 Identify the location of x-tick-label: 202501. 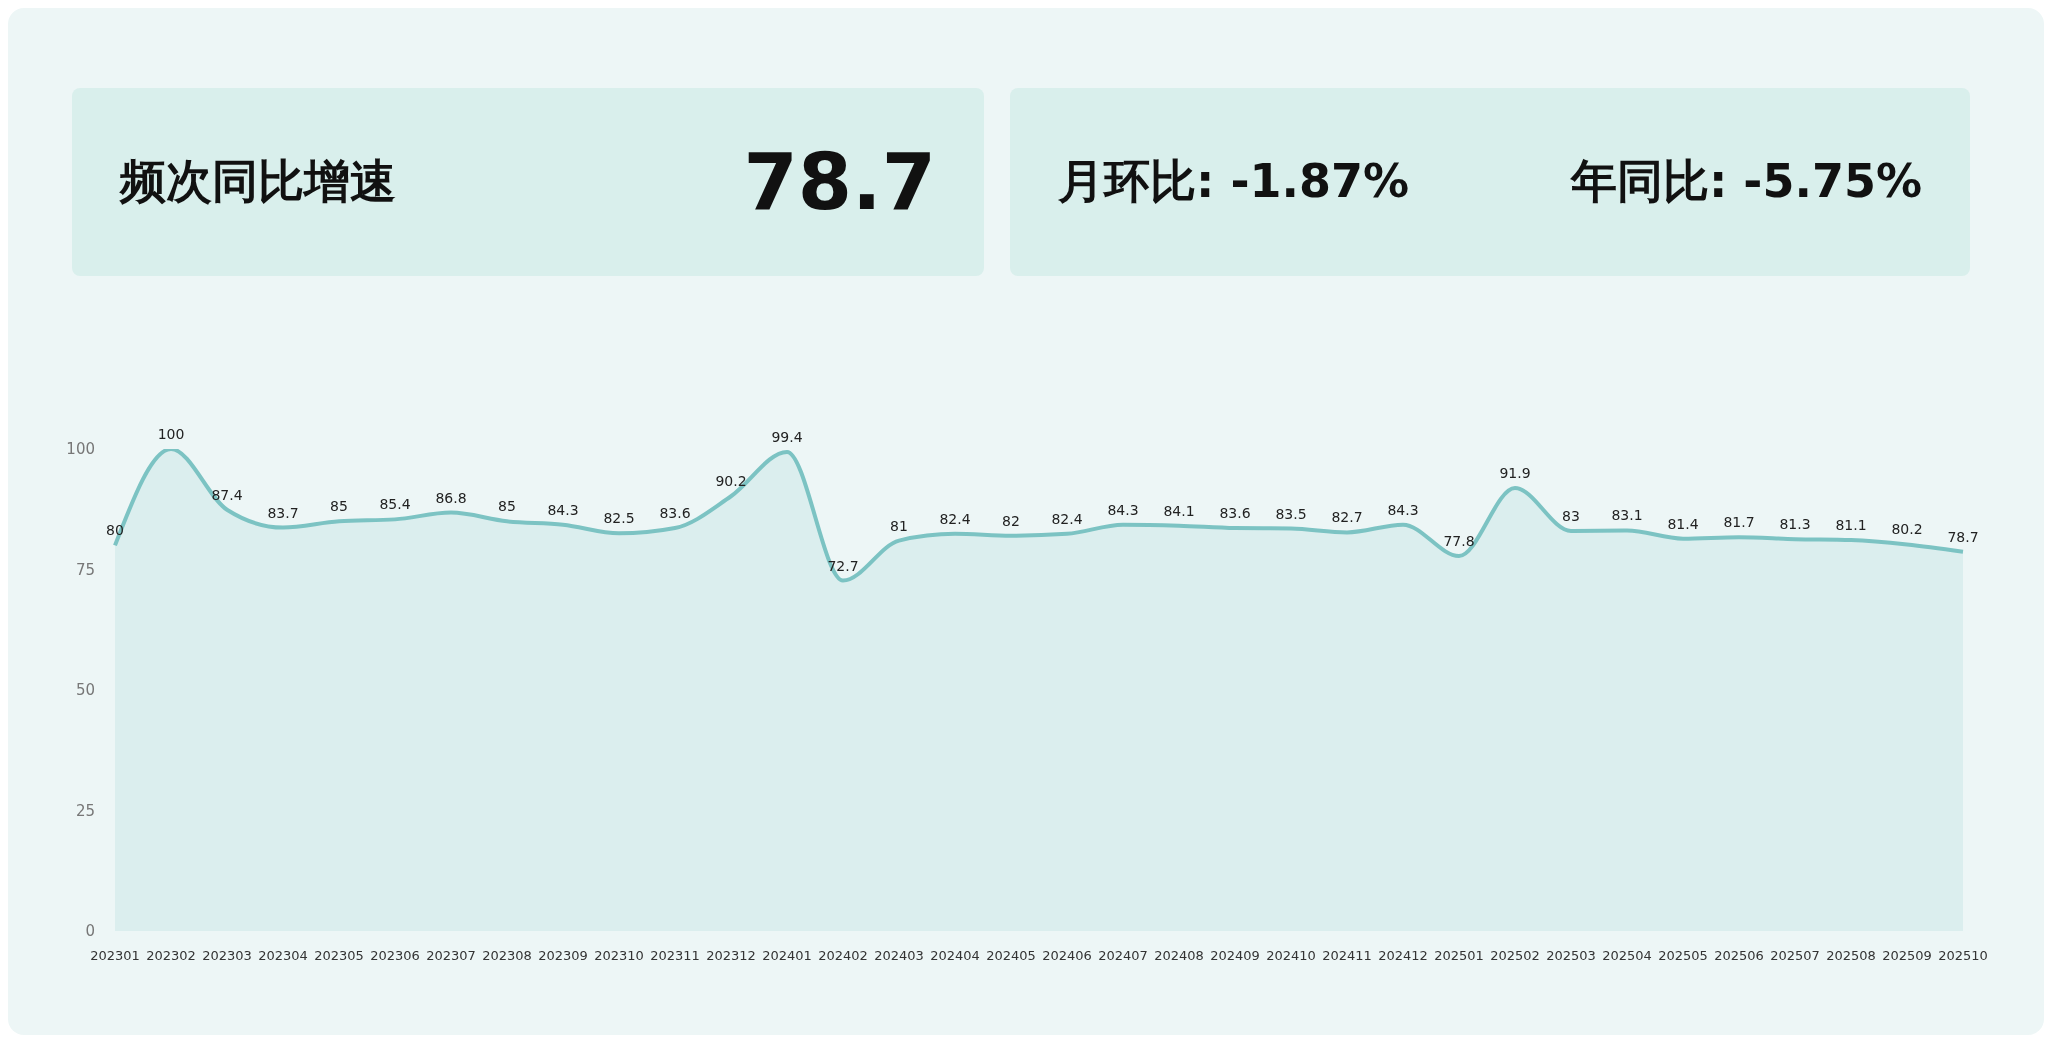
(1459, 956).